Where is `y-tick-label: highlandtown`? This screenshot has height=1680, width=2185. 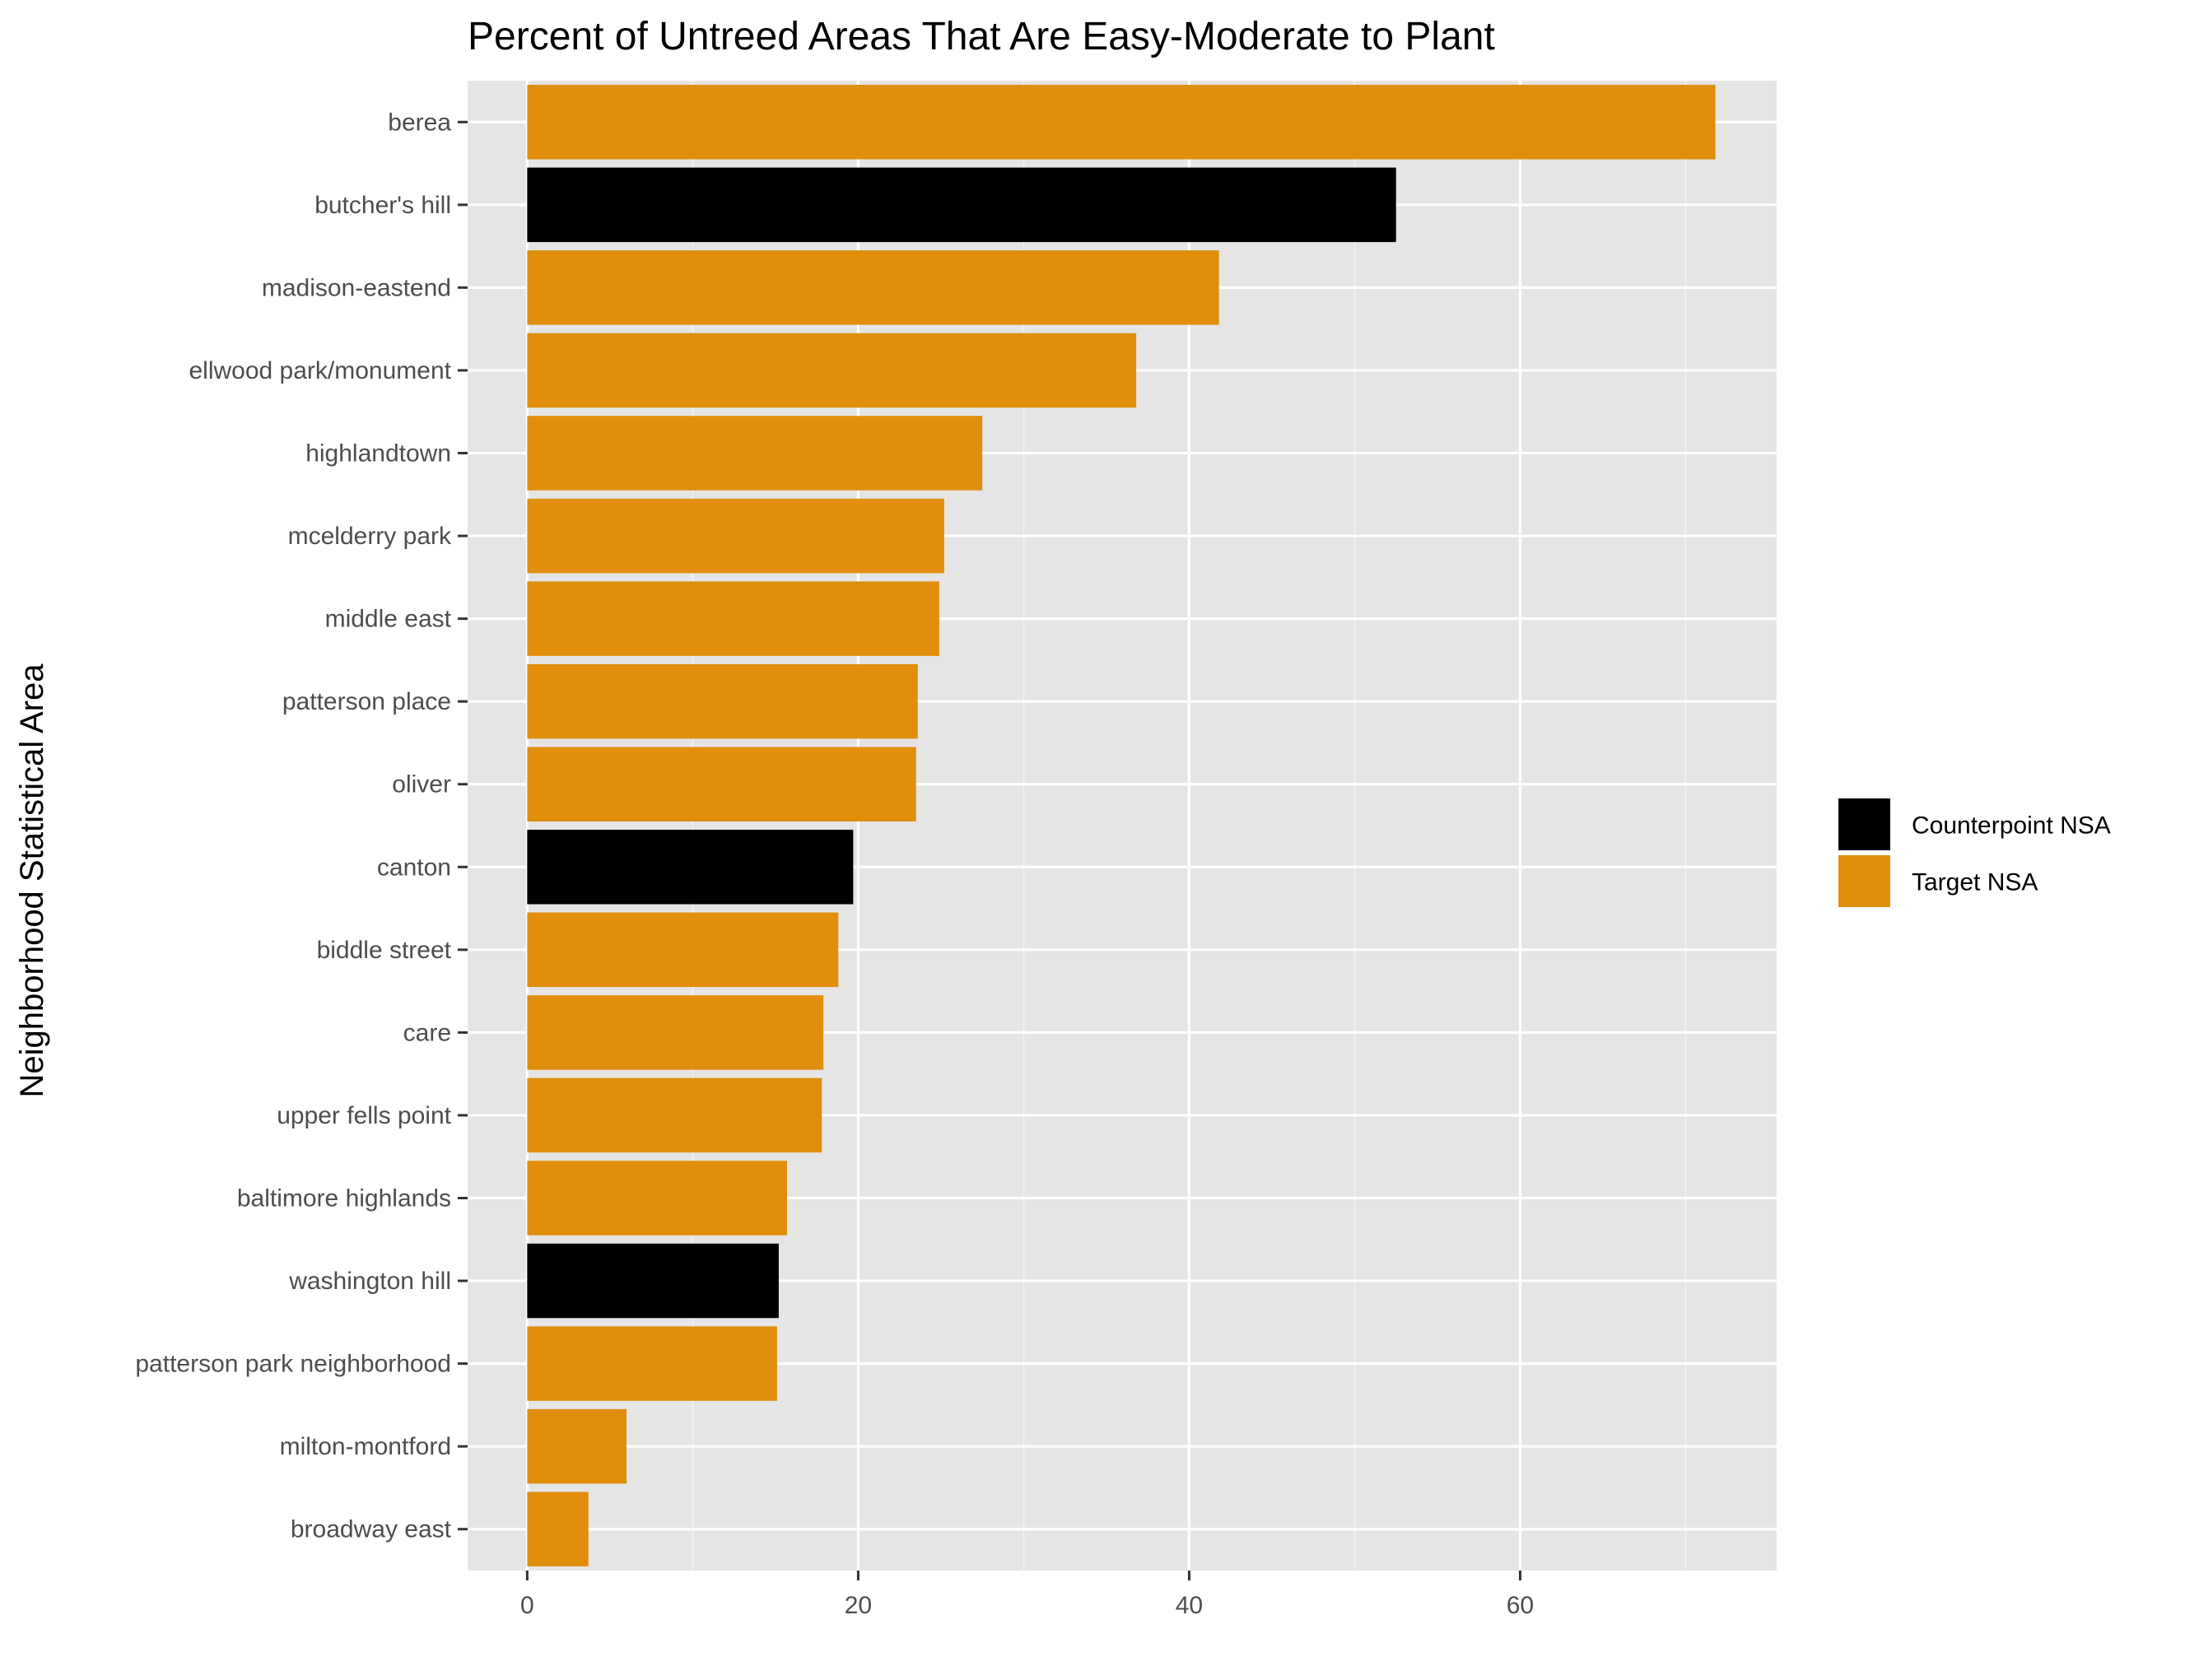 y-tick-label: highlandtown is located at coordinates (378, 454).